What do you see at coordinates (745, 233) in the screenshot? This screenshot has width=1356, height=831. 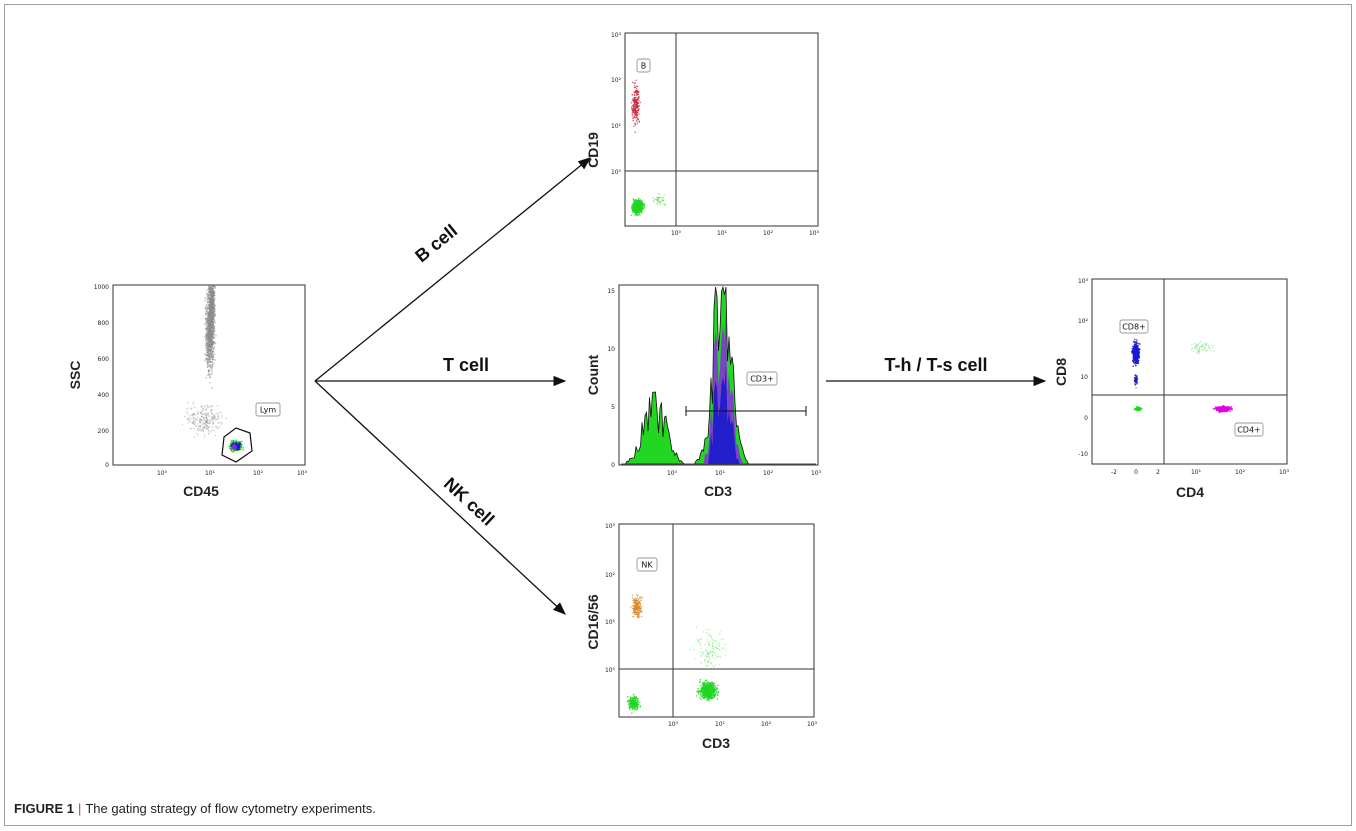 I see `plot-b-xticks: 10⁰ 10¹ 10² 10³` at bounding box center [745, 233].